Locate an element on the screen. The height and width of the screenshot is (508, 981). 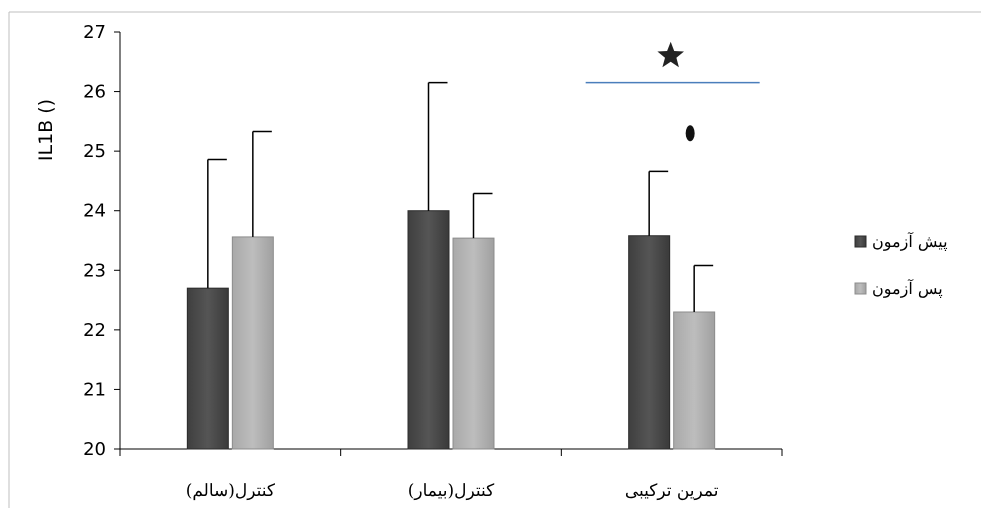
legend-label-post: پس آزمون is located at coordinates (907, 288).